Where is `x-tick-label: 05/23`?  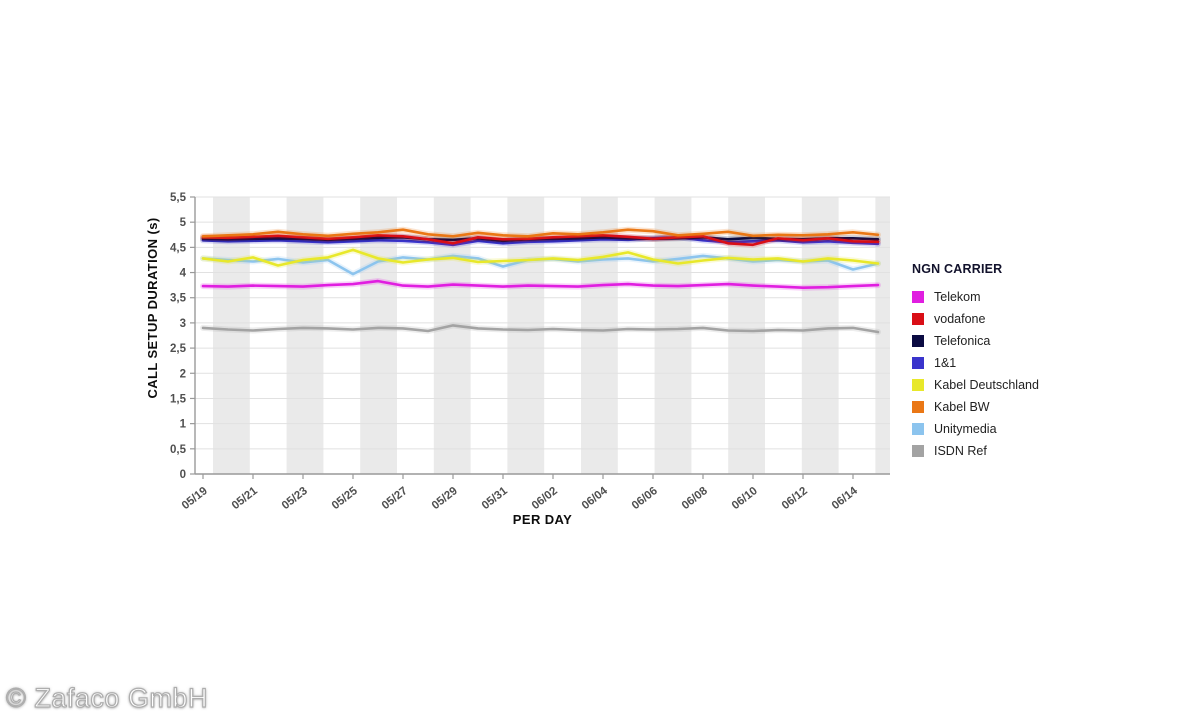 x-tick-label: 05/23 is located at coordinates (295, 498).